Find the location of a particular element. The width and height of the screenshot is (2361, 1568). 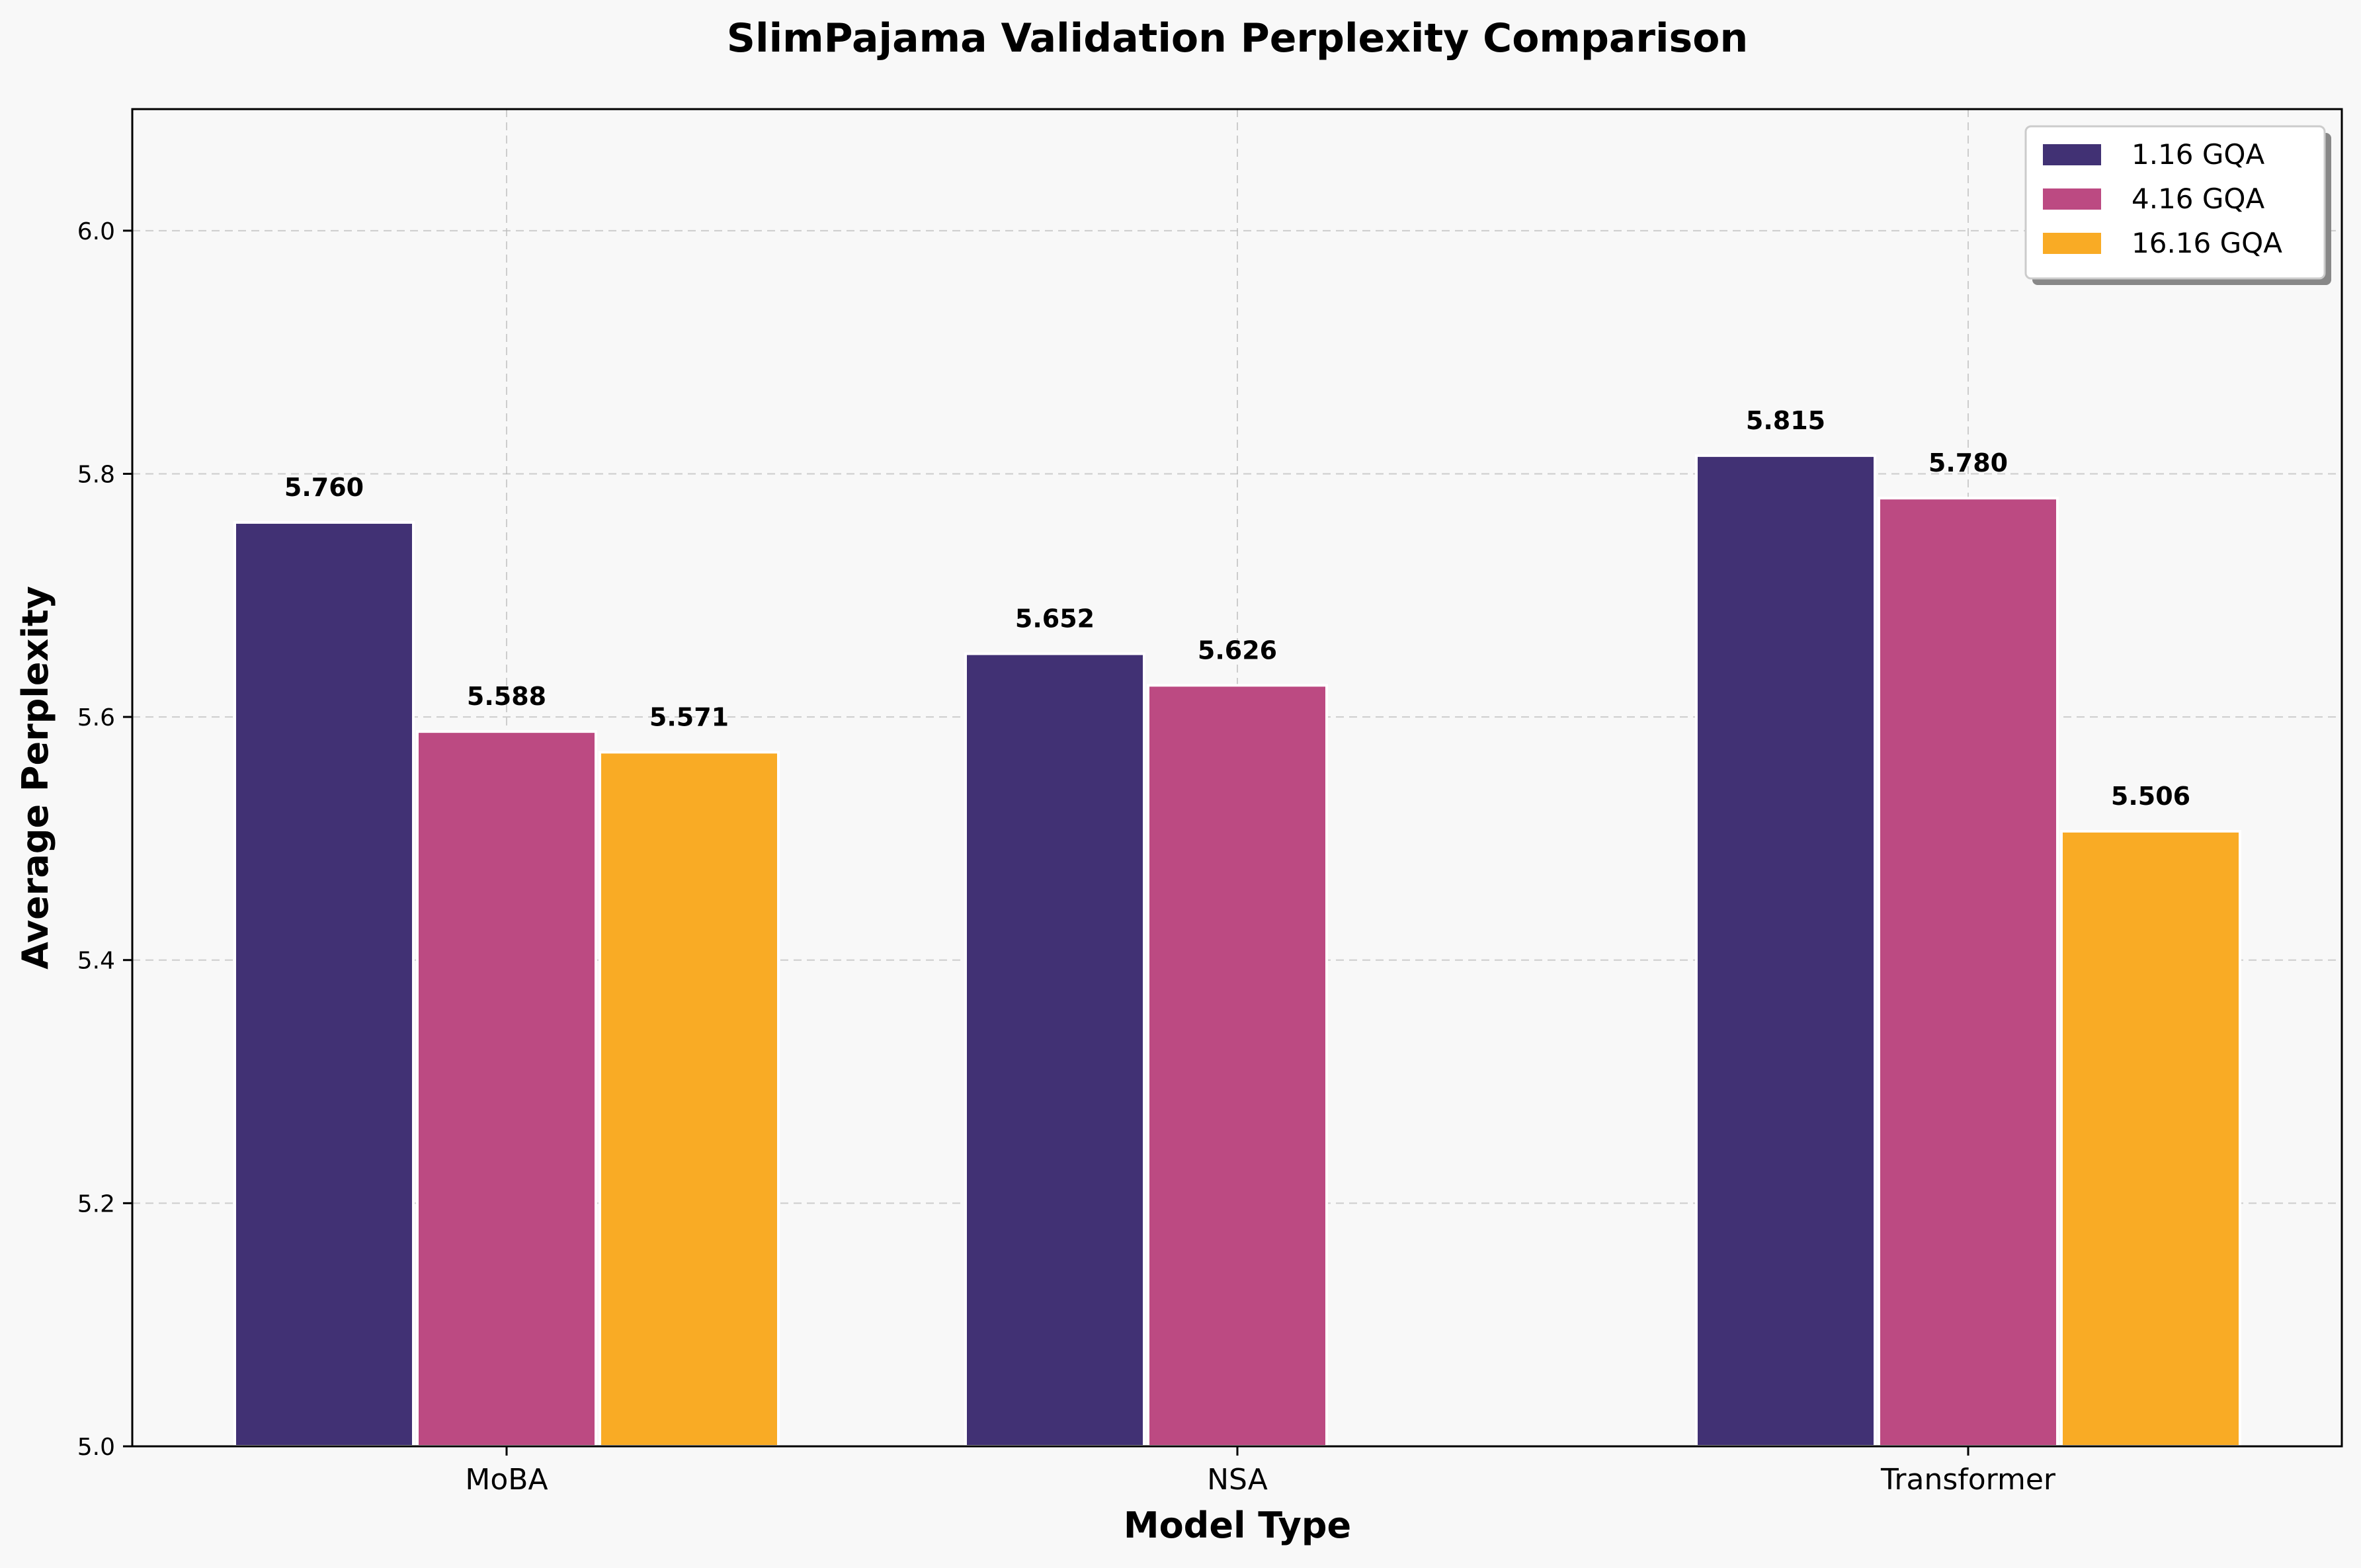

x-tick-label: Transformer is located at coordinates (1968, 1480).